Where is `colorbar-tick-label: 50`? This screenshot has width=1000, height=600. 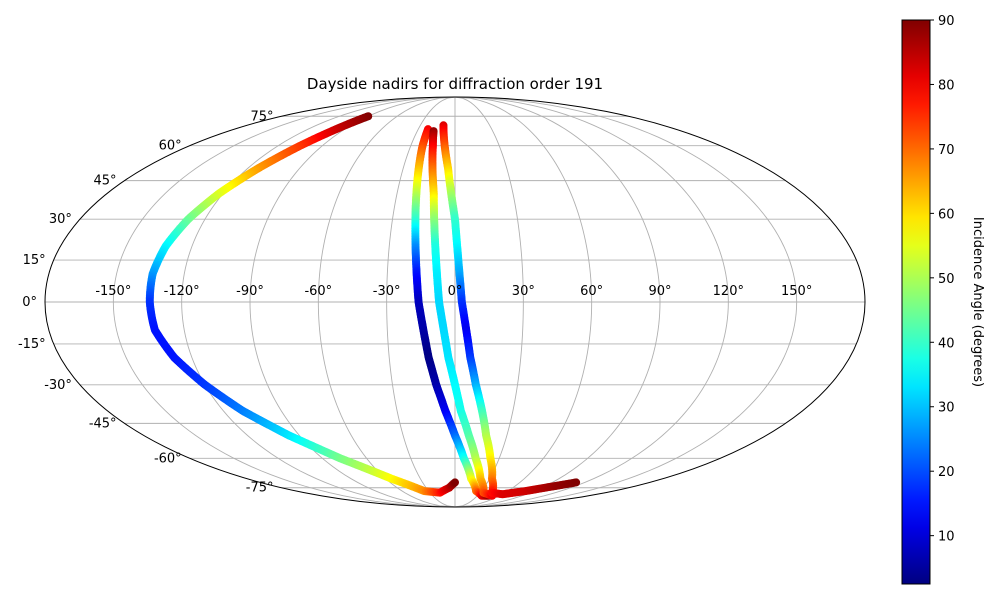
colorbar-tick-label: 50 is located at coordinates (946, 279).